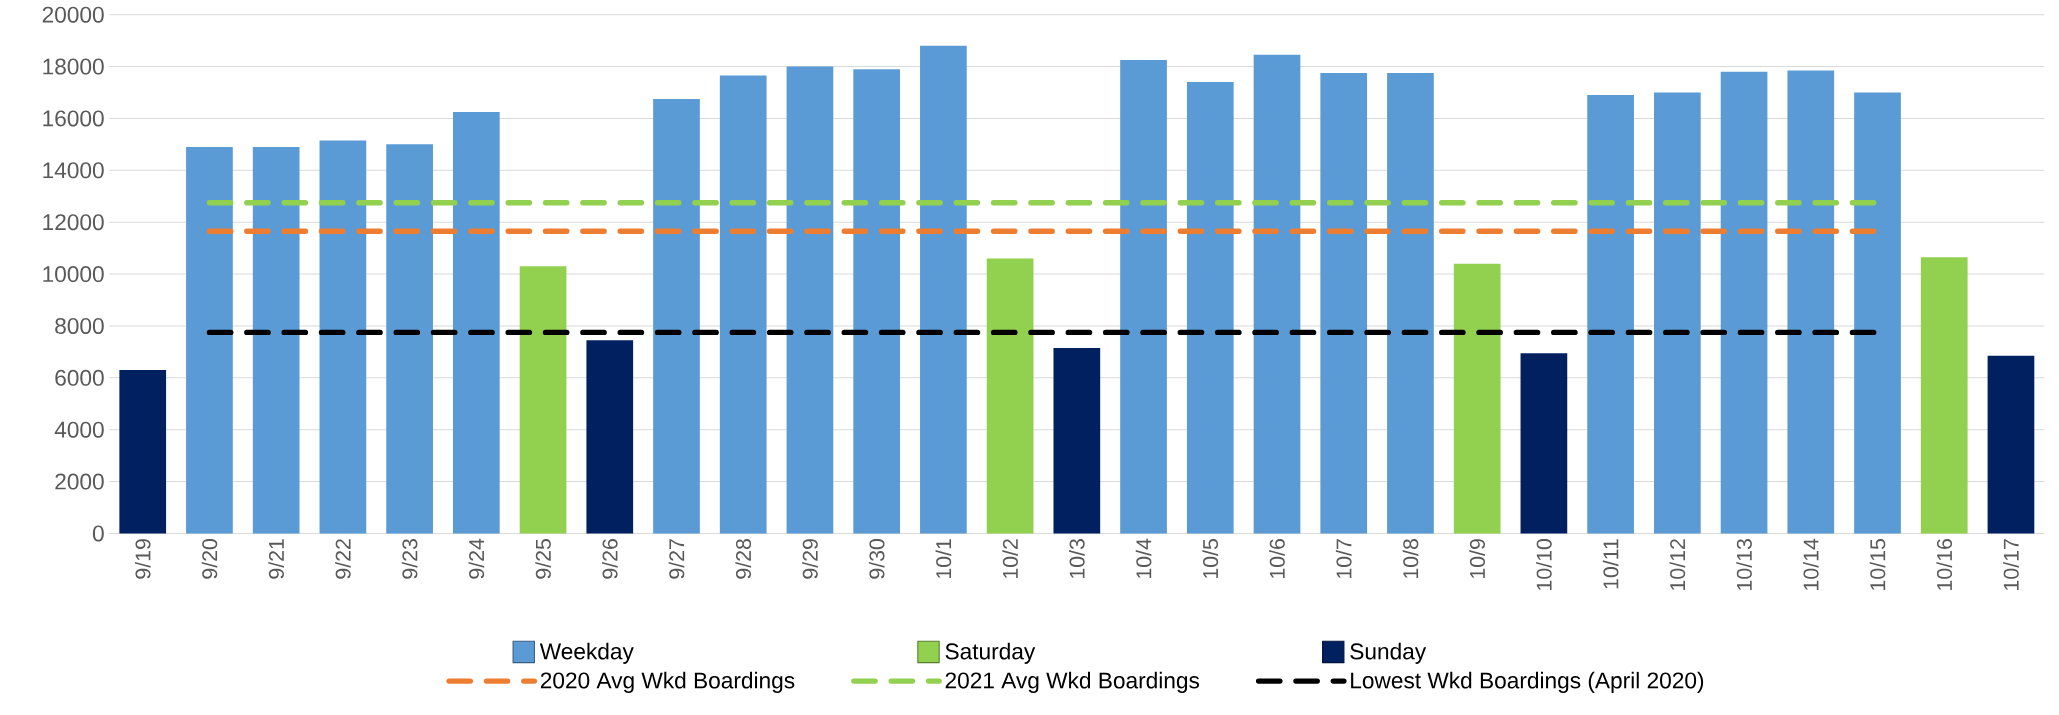 This screenshot has height=715, width=2059. What do you see at coordinates (476, 558) in the screenshot?
I see `x-tick-label: 9/24` at bounding box center [476, 558].